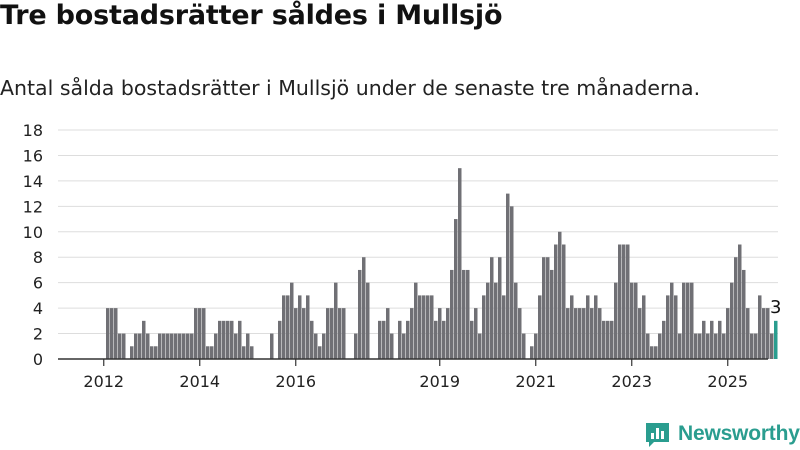  I want to click on bar-chart-logo-icon, so click(657, 434).